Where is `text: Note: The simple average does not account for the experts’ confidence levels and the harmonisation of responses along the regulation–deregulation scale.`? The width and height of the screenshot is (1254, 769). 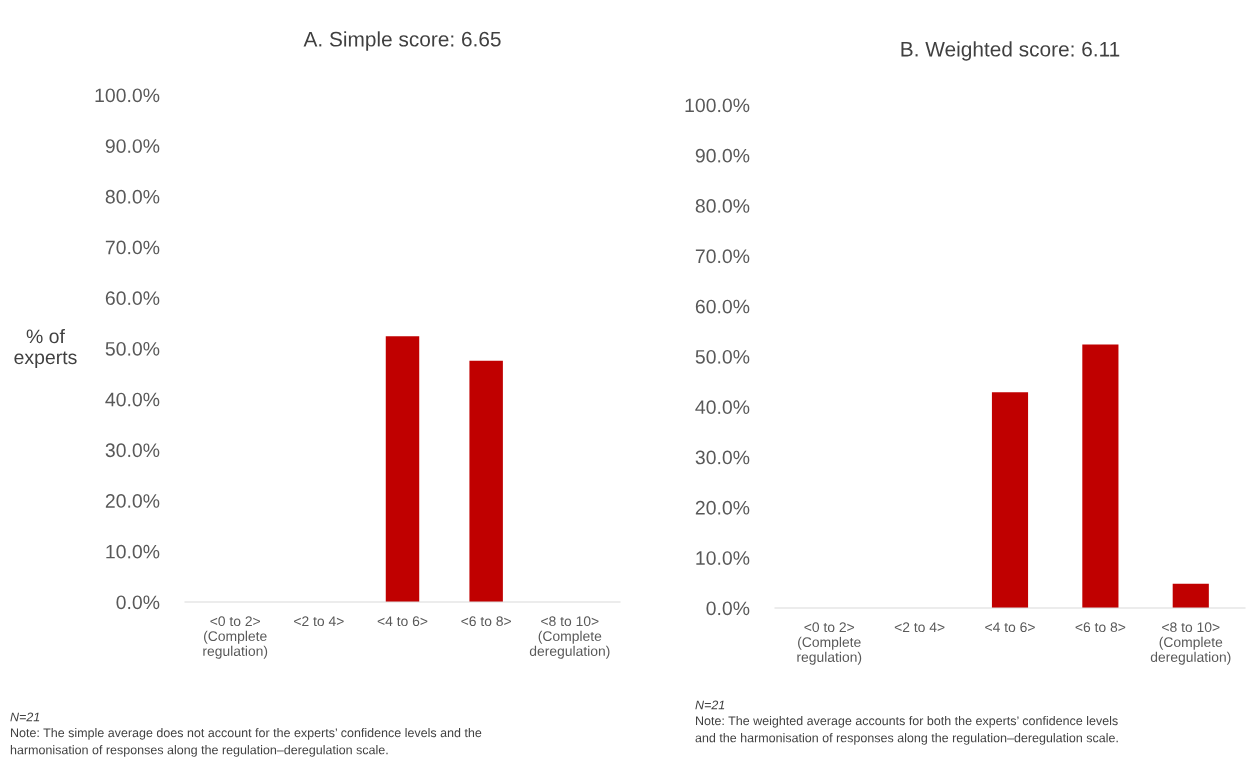 text: Note: The simple average does not account for the experts’ confidence levels and the harmonisation of responses along the regulation–deregulation scale. is located at coordinates (246, 742).